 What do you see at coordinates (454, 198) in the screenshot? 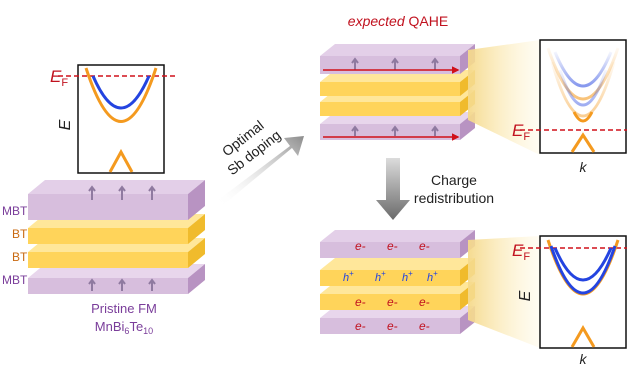
I see `redistribution-label-line2: redistribution` at bounding box center [454, 198].